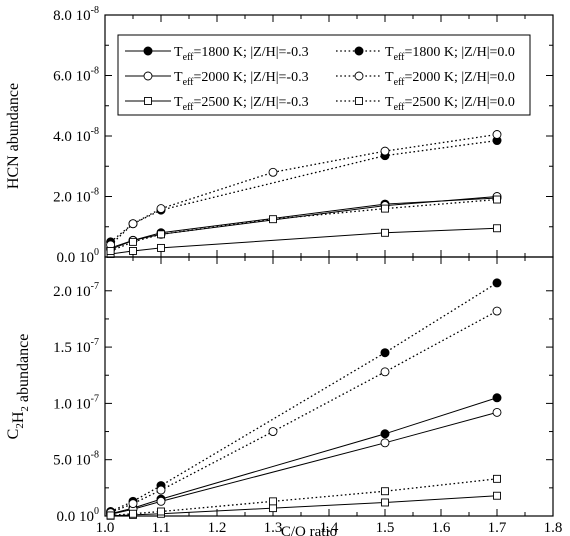 This screenshot has height=536, width=570. I want to click on c2h2-y-tick-label: 1.5 10-7, so click(76, 346).